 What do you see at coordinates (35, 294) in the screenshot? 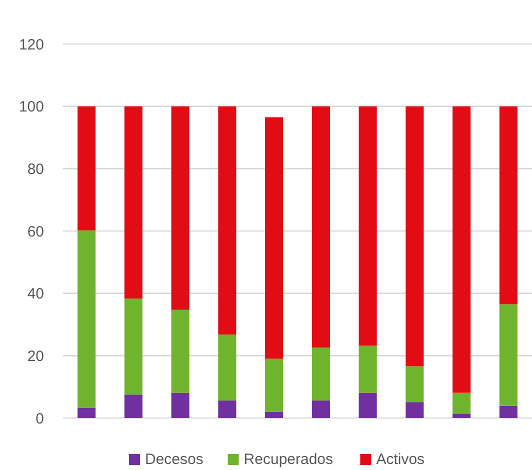
I see `y-tick-label: 40` at bounding box center [35, 294].